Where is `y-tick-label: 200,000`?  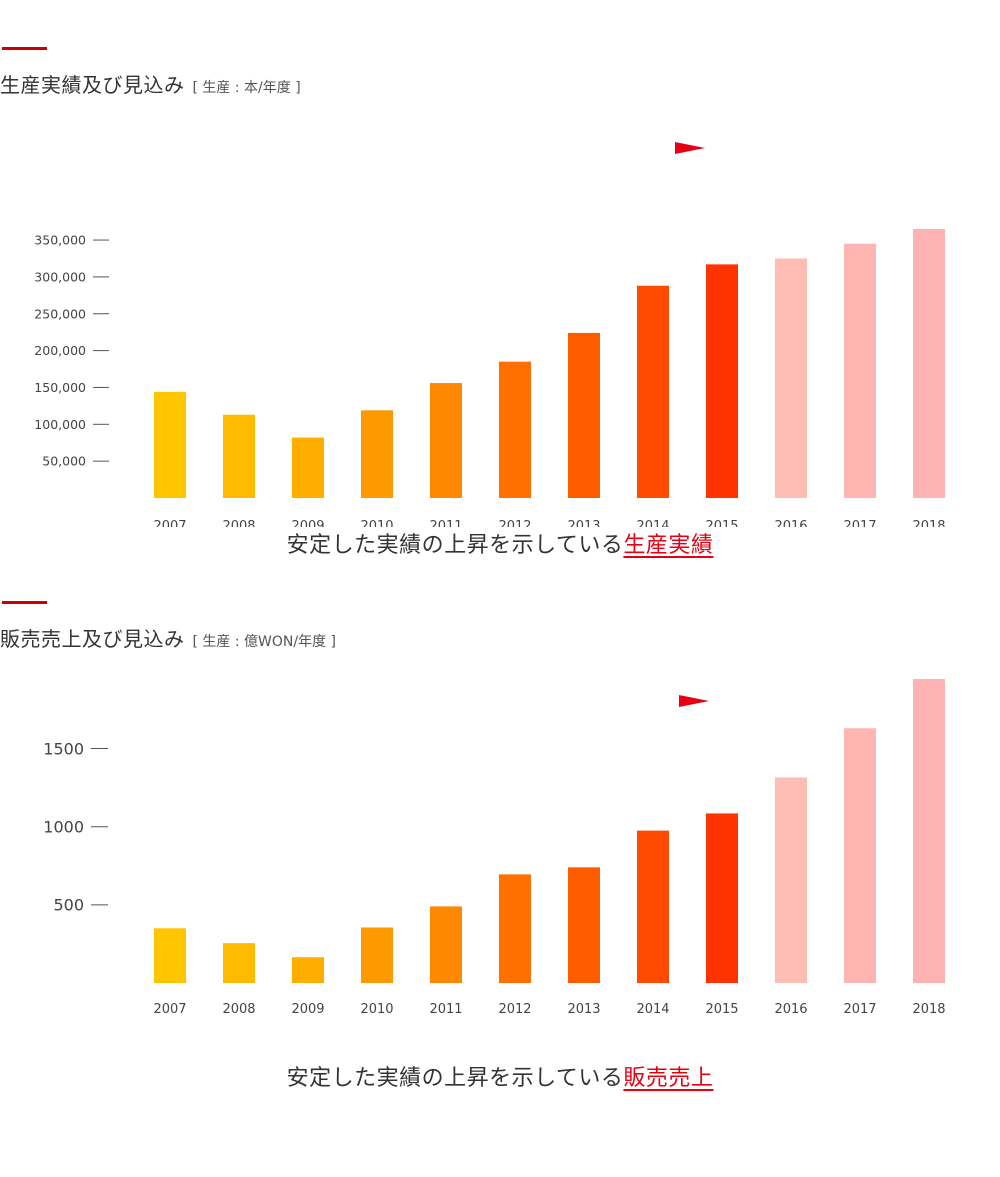 y-tick-label: 200,000 is located at coordinates (60, 350).